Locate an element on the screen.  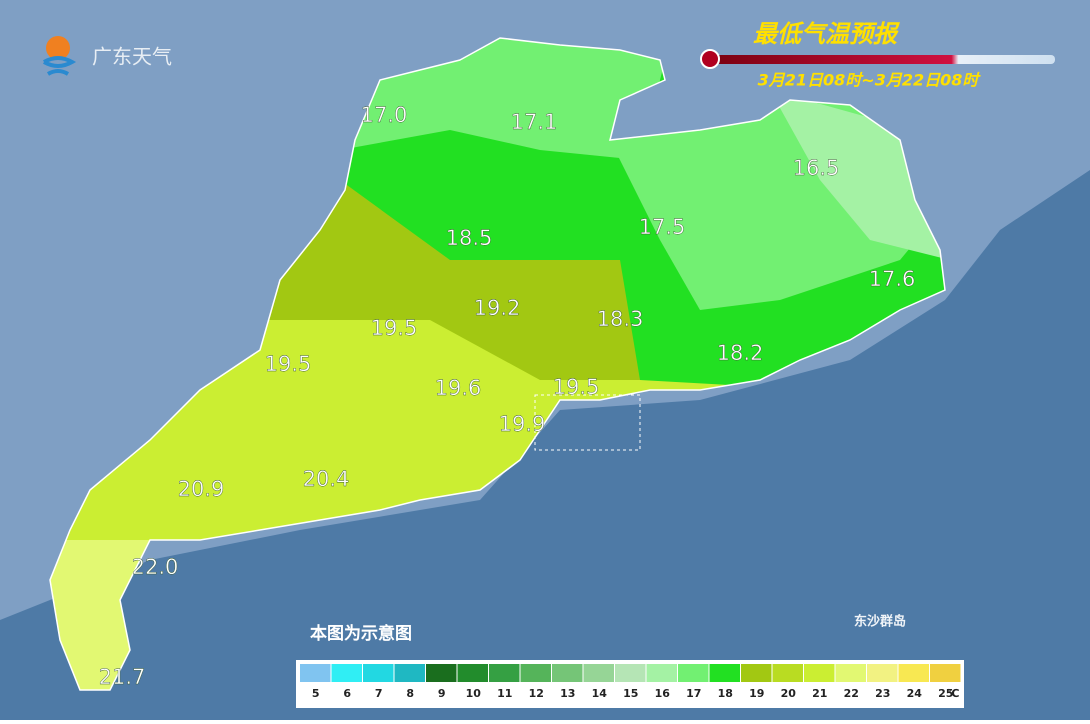
legend-label: 24 is located at coordinates (915, 693).